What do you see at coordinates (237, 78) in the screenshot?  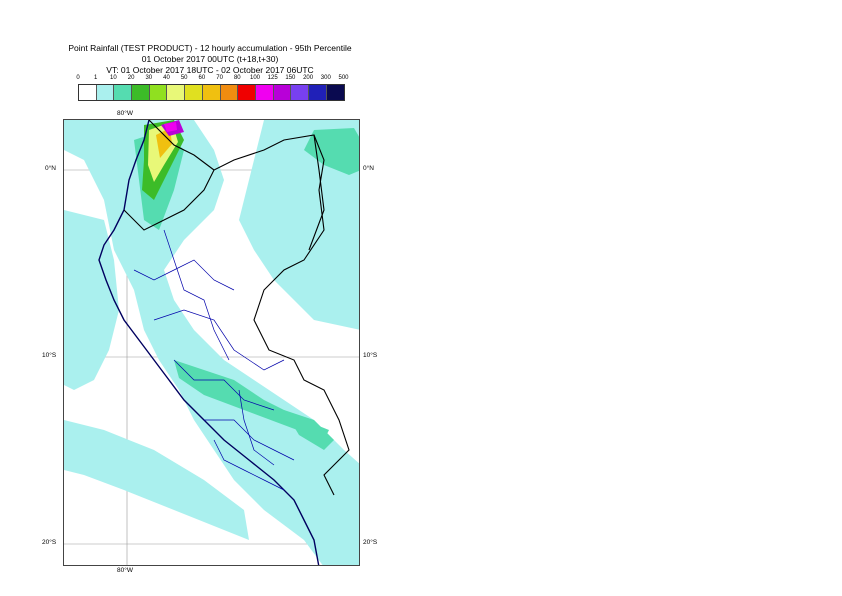 I see `legend-tick-label: 80` at bounding box center [237, 78].